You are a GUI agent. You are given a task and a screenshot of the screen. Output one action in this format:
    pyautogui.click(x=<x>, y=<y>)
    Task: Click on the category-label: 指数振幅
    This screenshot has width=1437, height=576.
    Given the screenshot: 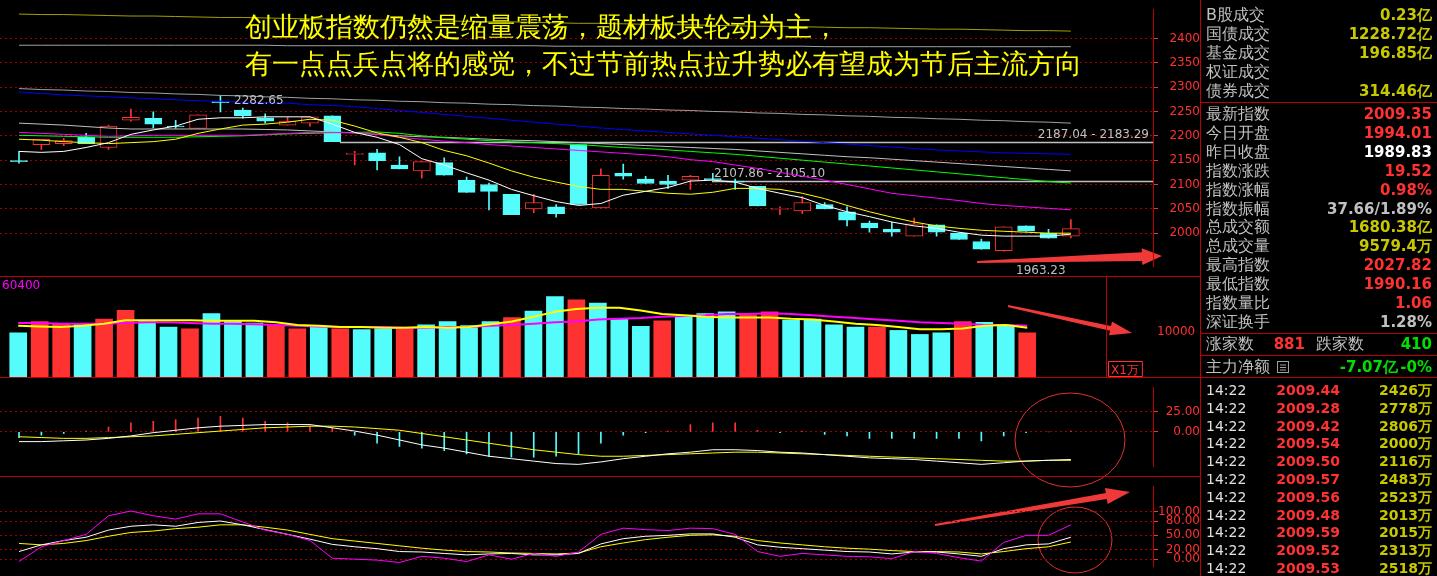 What is the action you would take?
    pyautogui.click(x=1238, y=208)
    